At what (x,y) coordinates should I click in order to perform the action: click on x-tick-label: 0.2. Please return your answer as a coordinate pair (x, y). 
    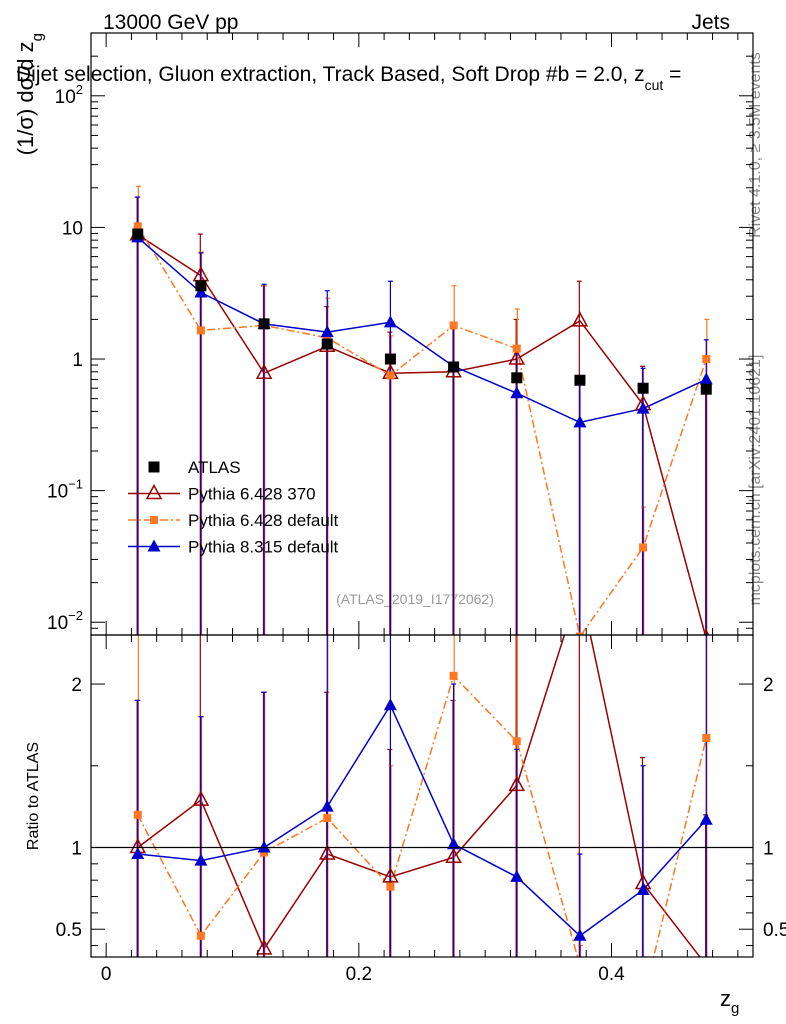
    Looking at the image, I should click on (359, 974).